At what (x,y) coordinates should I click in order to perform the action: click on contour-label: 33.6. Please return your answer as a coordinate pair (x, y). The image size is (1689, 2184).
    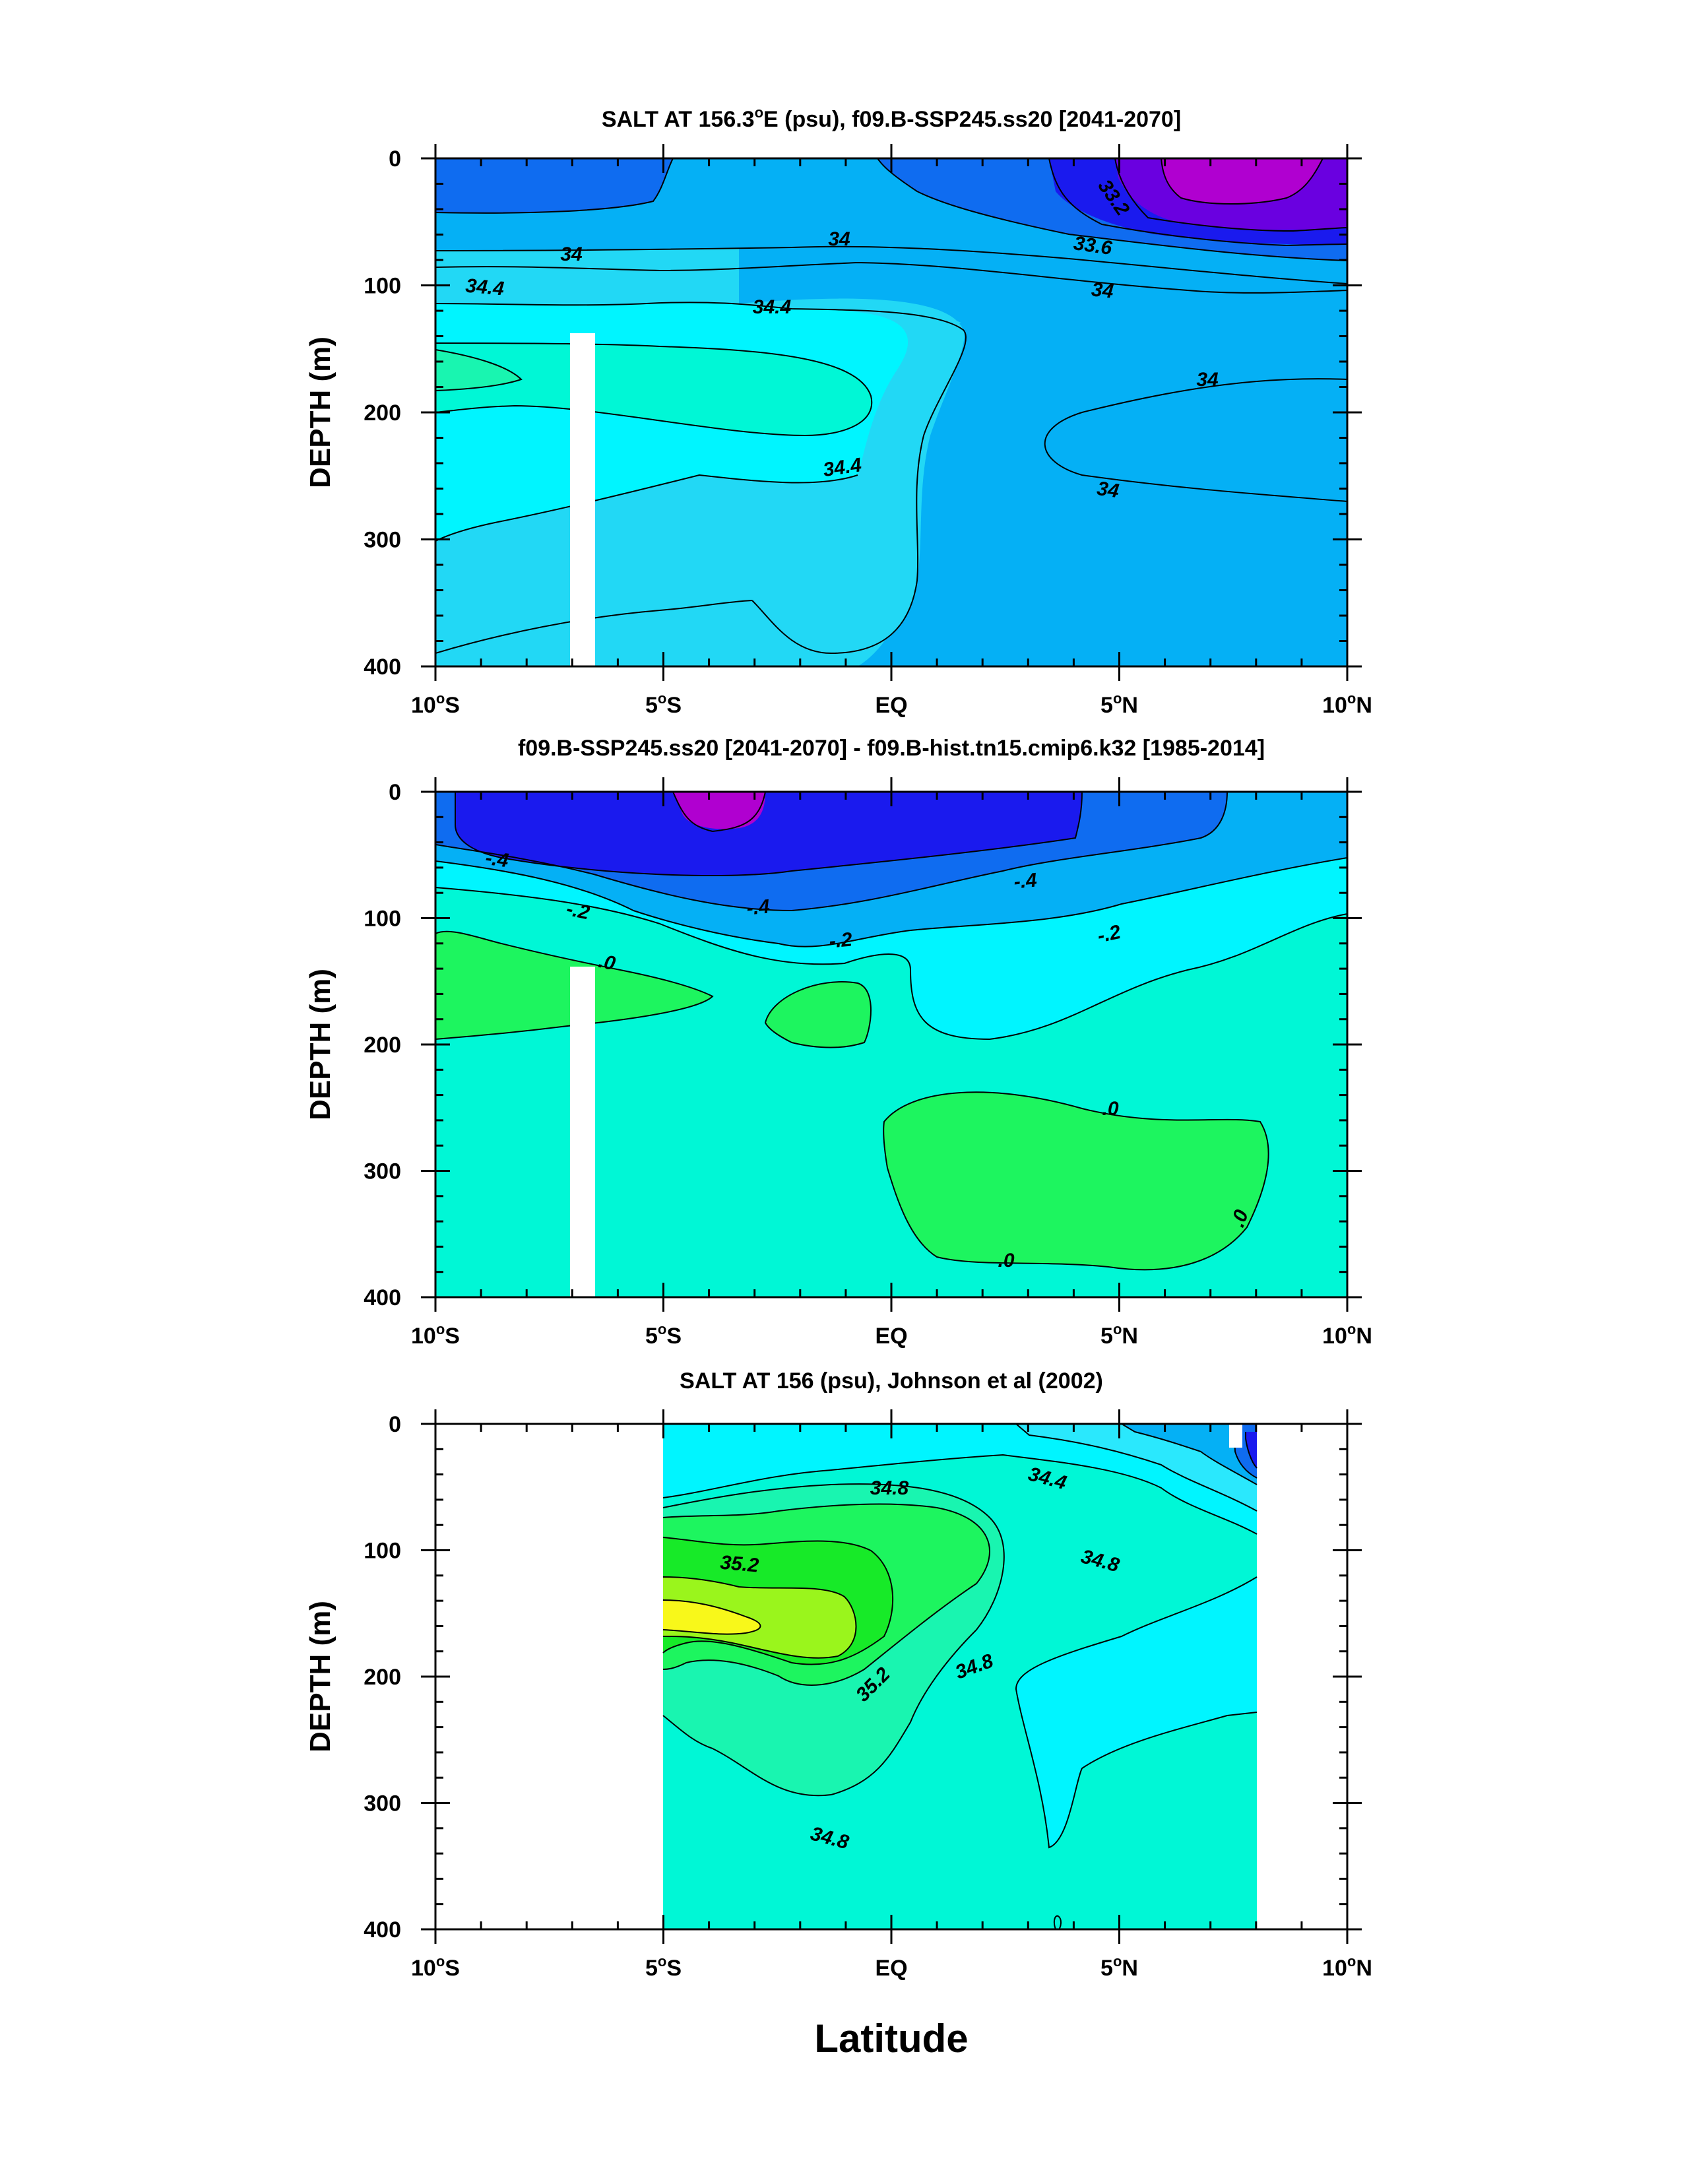
    Looking at the image, I should click on (1093, 245).